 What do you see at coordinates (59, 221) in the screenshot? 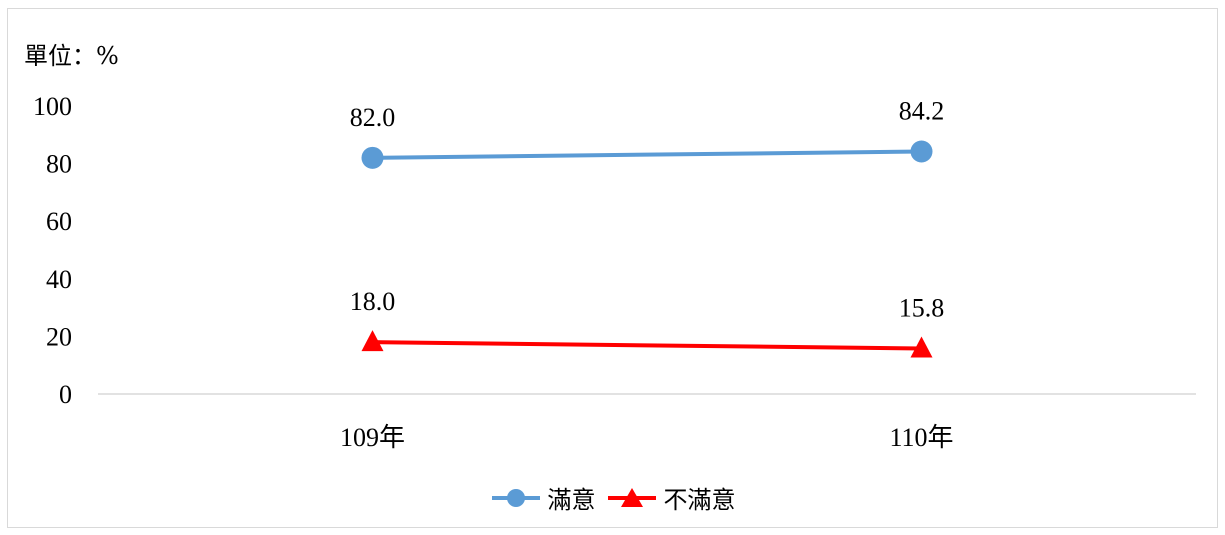
I see `y-tick-label: 60` at bounding box center [59, 221].